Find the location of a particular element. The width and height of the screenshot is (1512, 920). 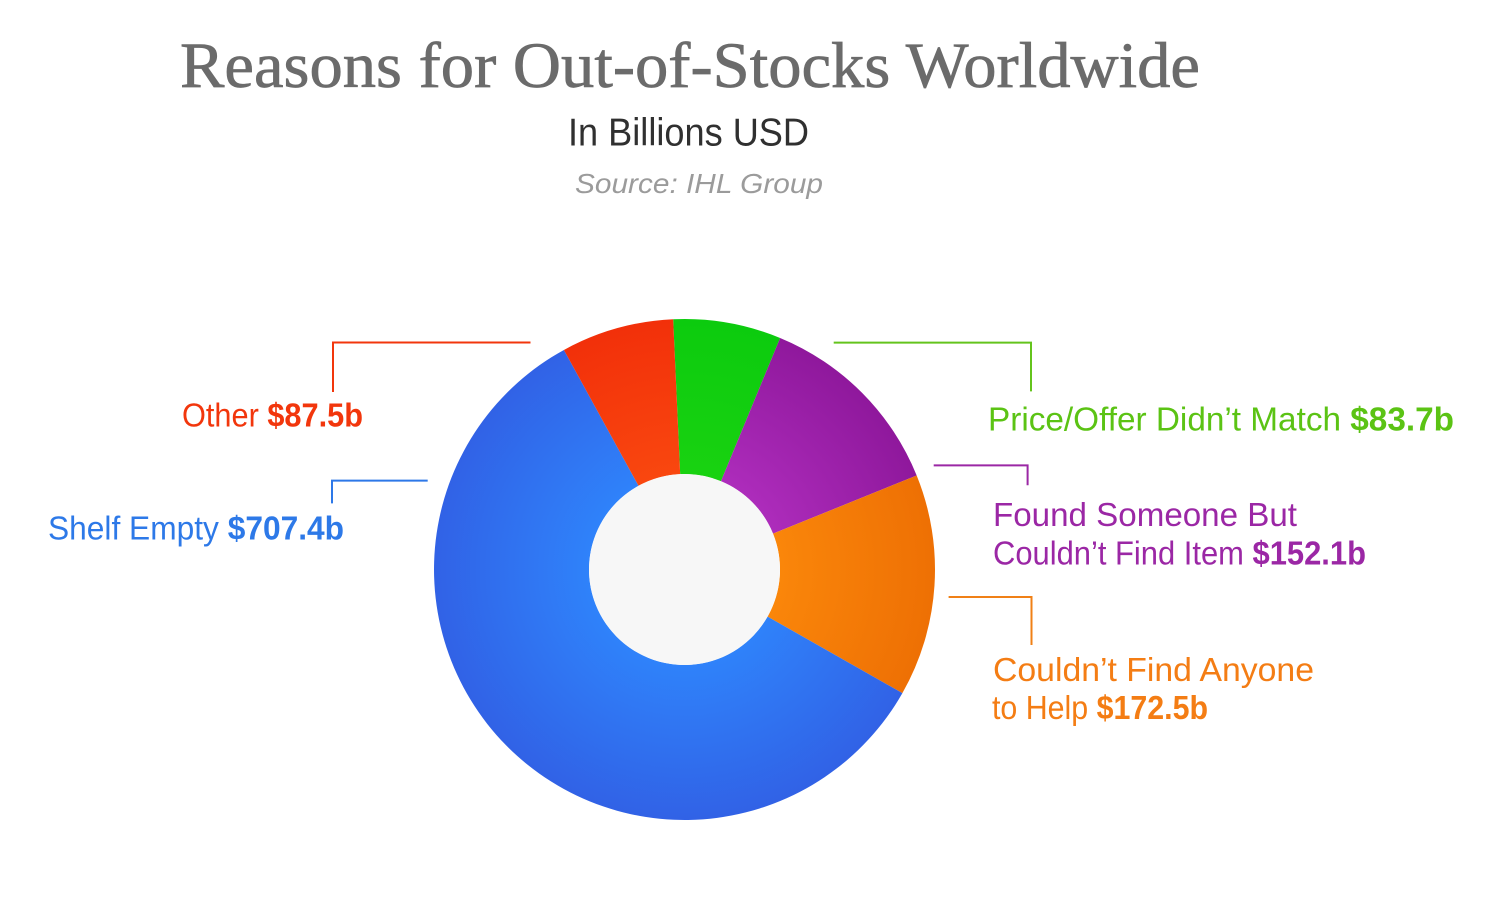

svg-text: Couldn’t Find Anyone is located at coordinates (1153, 669).